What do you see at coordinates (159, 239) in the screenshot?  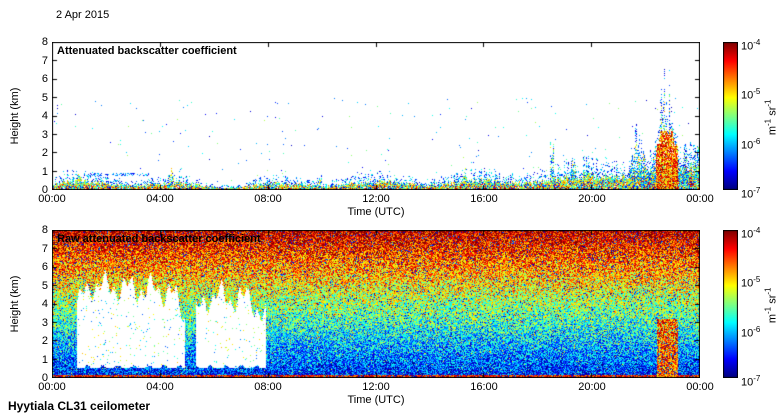 I see `bottom-panel-title: Raw attenuated backscatter coefficient` at bounding box center [159, 239].